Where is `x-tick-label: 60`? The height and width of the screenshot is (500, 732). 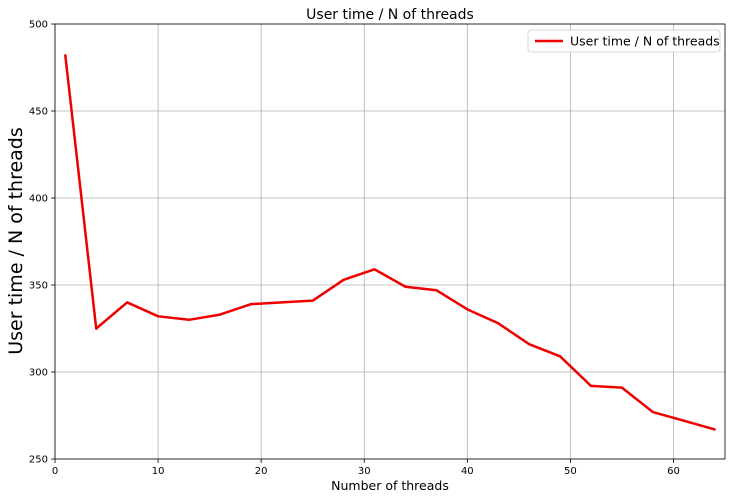 x-tick-label: 60 is located at coordinates (673, 471).